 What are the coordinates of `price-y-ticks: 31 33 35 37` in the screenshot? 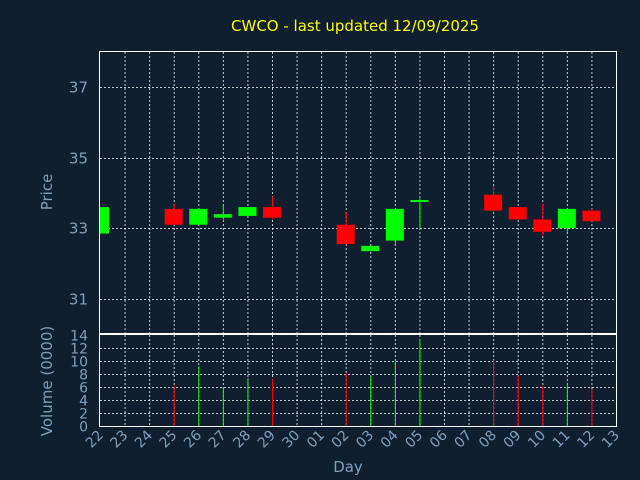 It's located at (78, 194).